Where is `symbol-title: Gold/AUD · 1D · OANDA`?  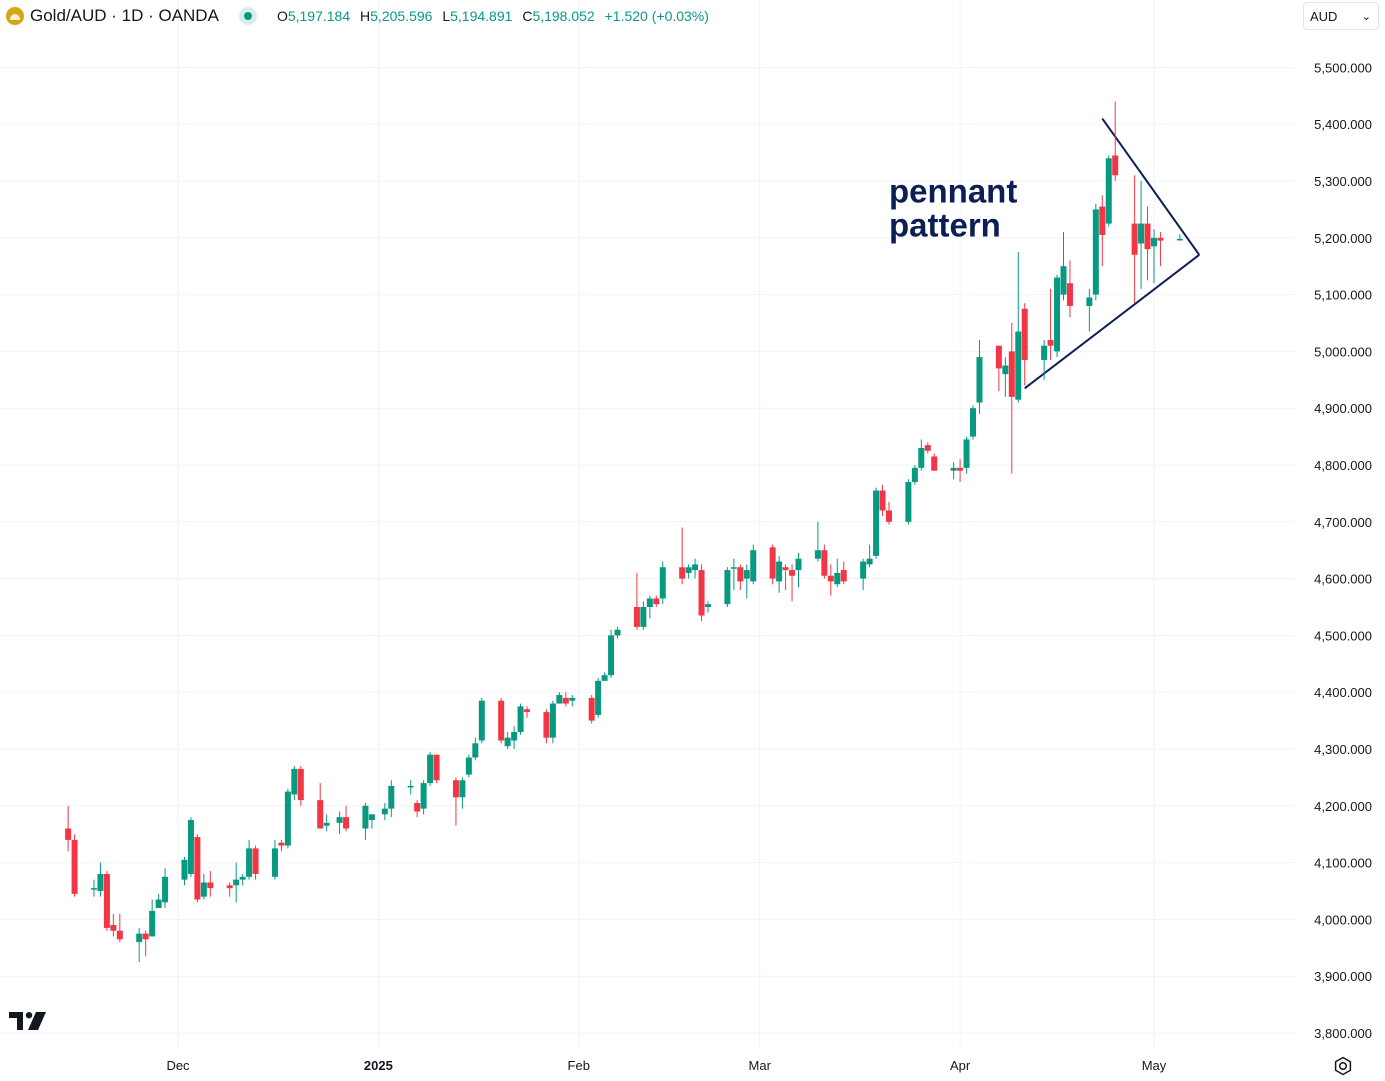 symbol-title: Gold/AUD · 1D · OANDA is located at coordinates (124, 15).